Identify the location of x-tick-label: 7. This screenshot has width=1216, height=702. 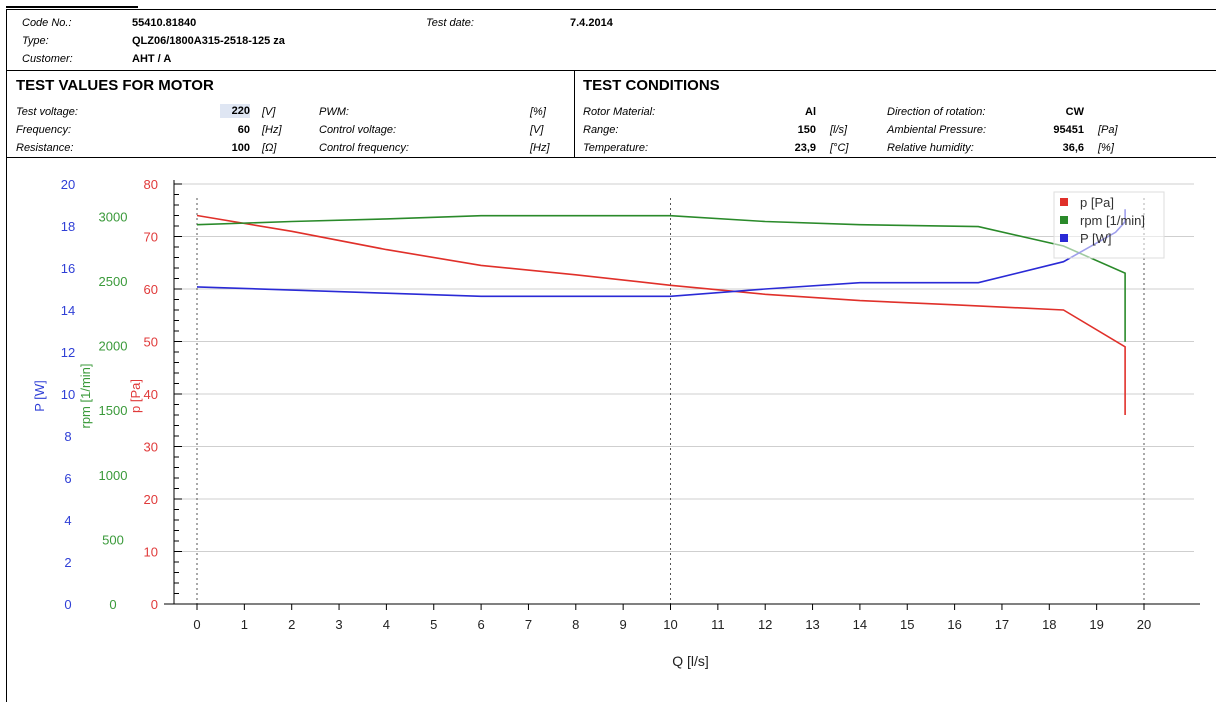
(528, 624).